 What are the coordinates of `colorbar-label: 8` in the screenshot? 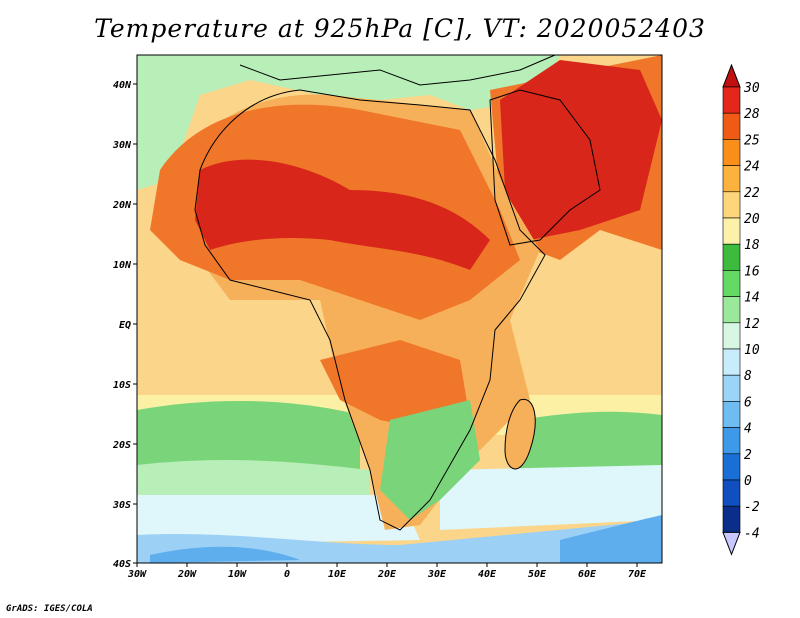 It's located at (748, 376).